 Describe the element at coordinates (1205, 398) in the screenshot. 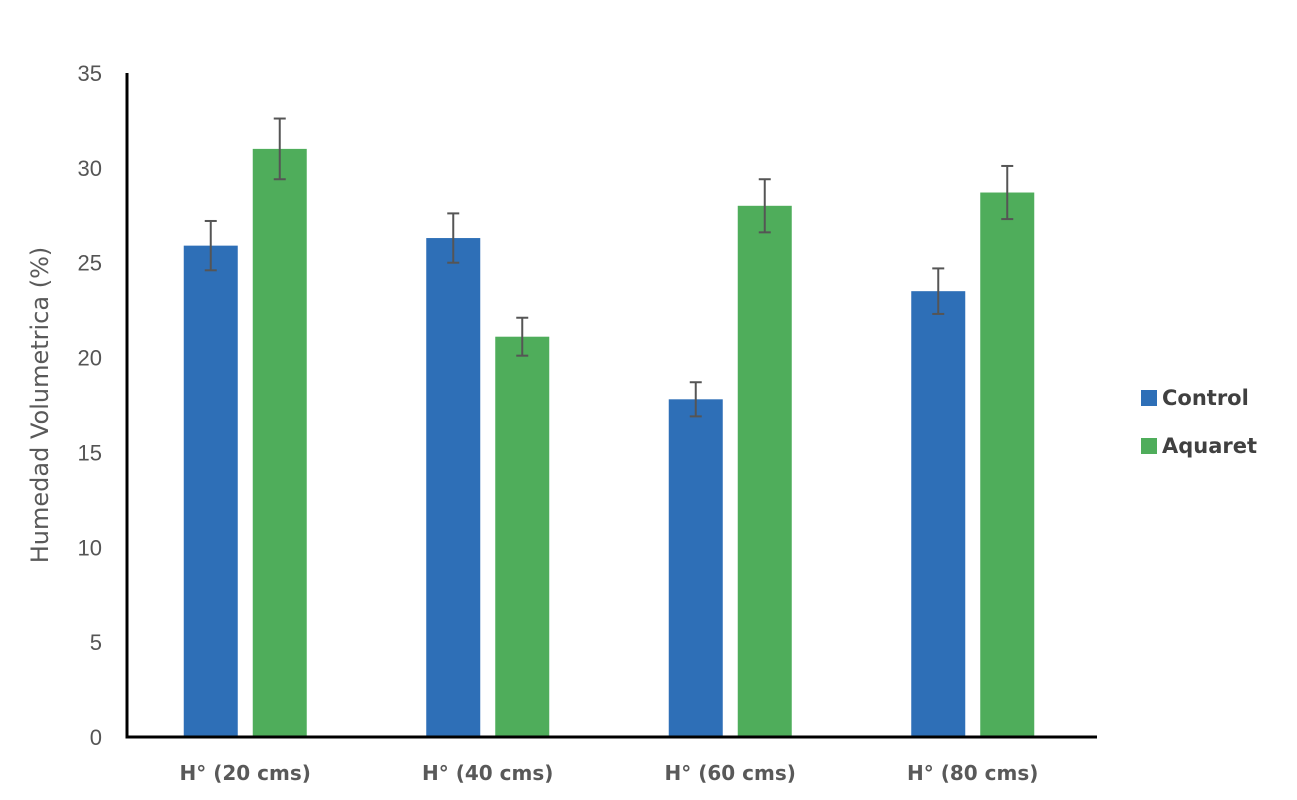

I see `legend-label: Control` at that location.